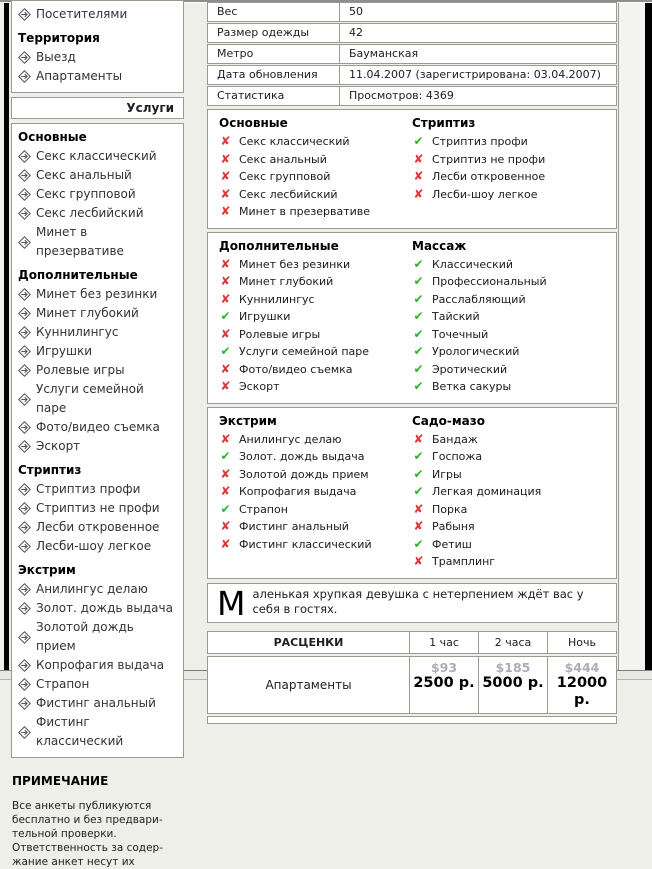 This screenshot has width=652, height=869. I want to click on service-item: ✘ Эскорт, so click(315, 387).